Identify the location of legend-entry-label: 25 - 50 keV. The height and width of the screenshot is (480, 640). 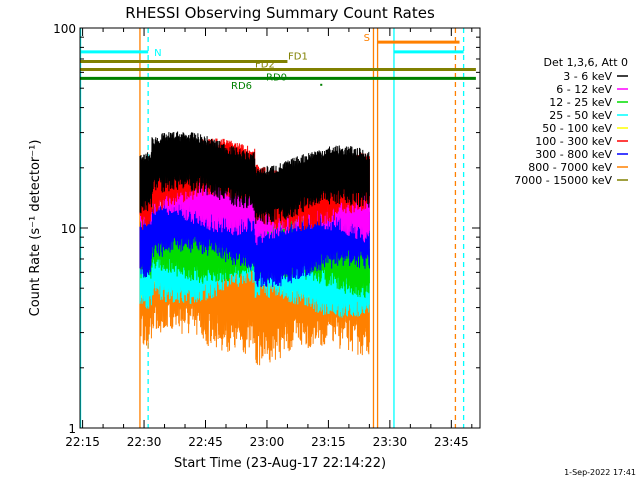
(580, 115).